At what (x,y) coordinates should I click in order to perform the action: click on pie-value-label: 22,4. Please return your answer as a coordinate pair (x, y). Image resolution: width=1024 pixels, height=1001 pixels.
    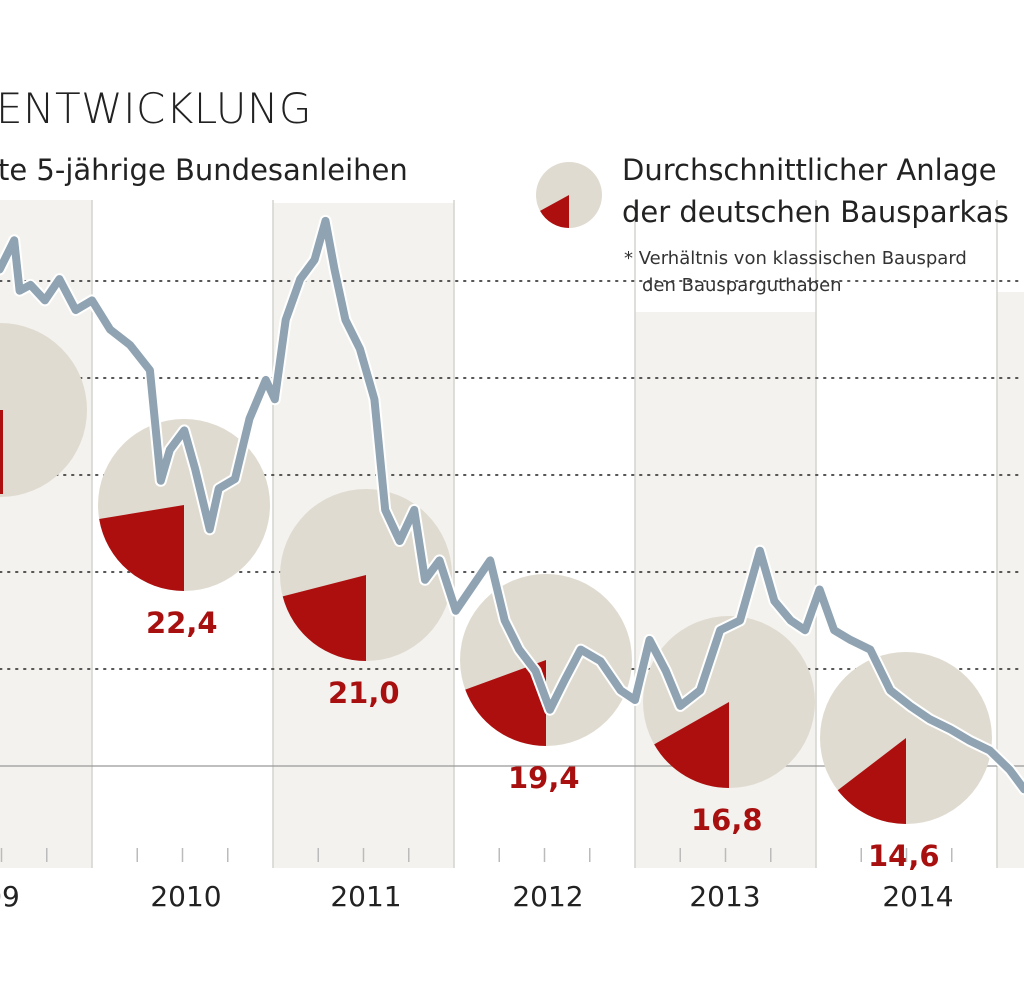
    Looking at the image, I should click on (182, 623).